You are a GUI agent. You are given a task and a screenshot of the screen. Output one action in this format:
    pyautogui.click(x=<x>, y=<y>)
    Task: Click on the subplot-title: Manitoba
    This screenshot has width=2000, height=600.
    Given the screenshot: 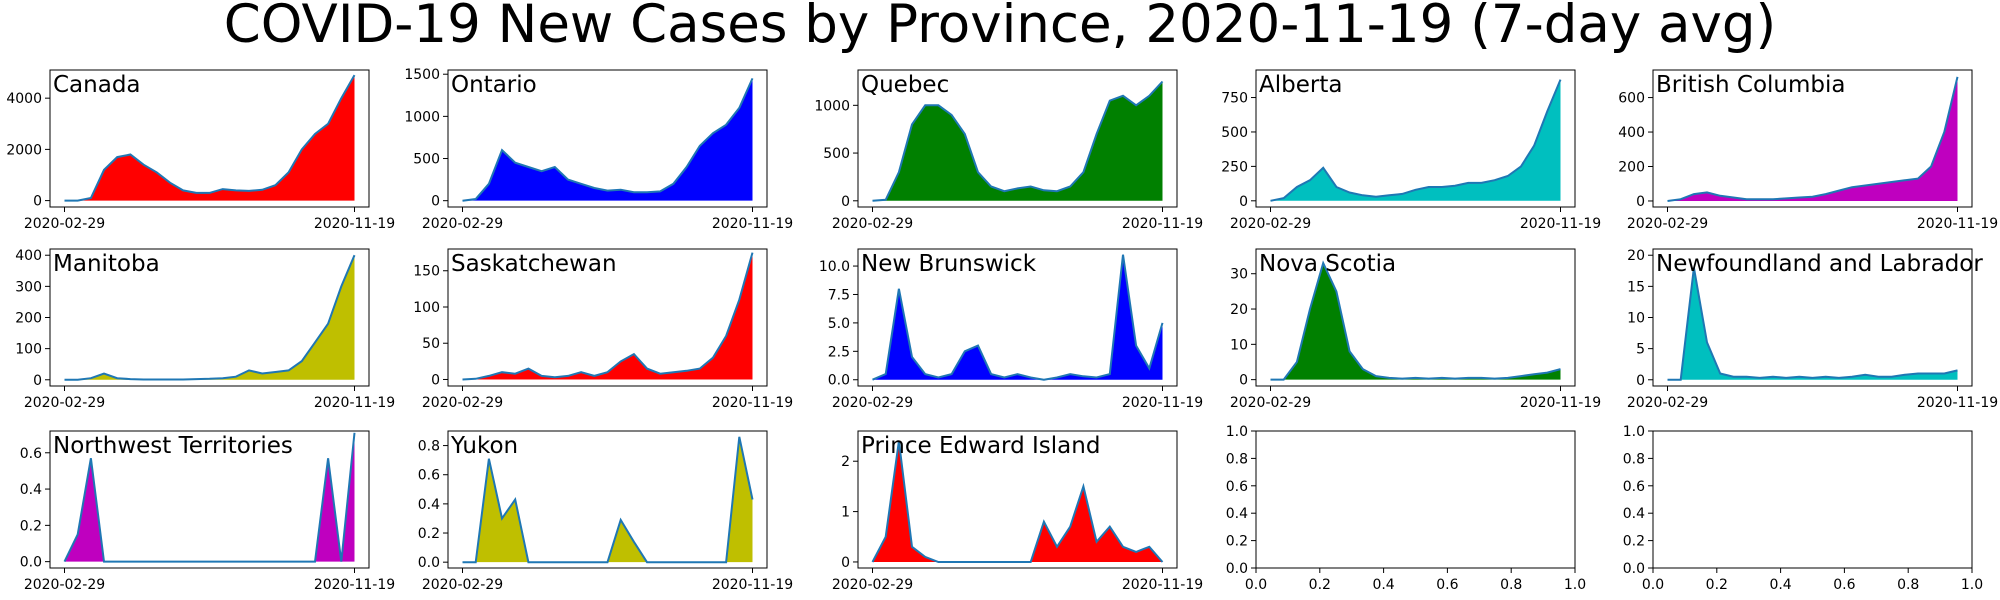 What is the action you would take?
    pyautogui.click(x=106, y=264)
    